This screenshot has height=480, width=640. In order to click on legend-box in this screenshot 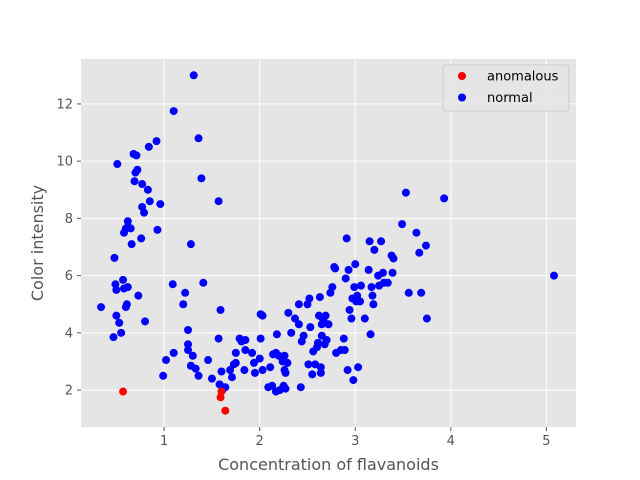, I will do `click(506, 88)`.